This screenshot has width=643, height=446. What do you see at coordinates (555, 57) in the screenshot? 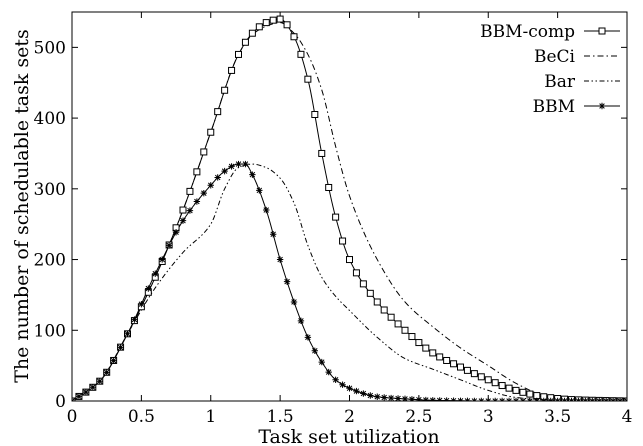
I see `legend-label: BeCi` at bounding box center [555, 57].